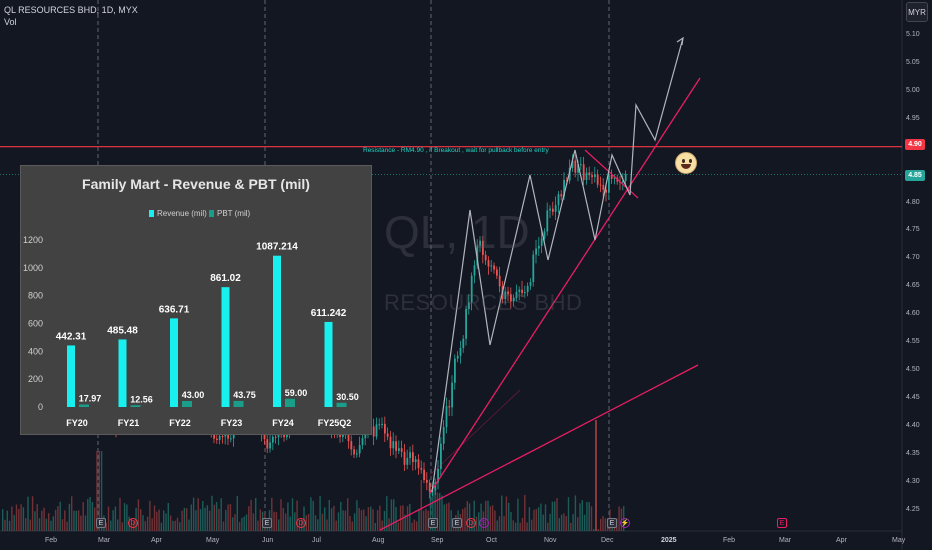  What do you see at coordinates (782, 523) in the screenshot?
I see `earnings-upcoming-event-marker: E` at bounding box center [782, 523].